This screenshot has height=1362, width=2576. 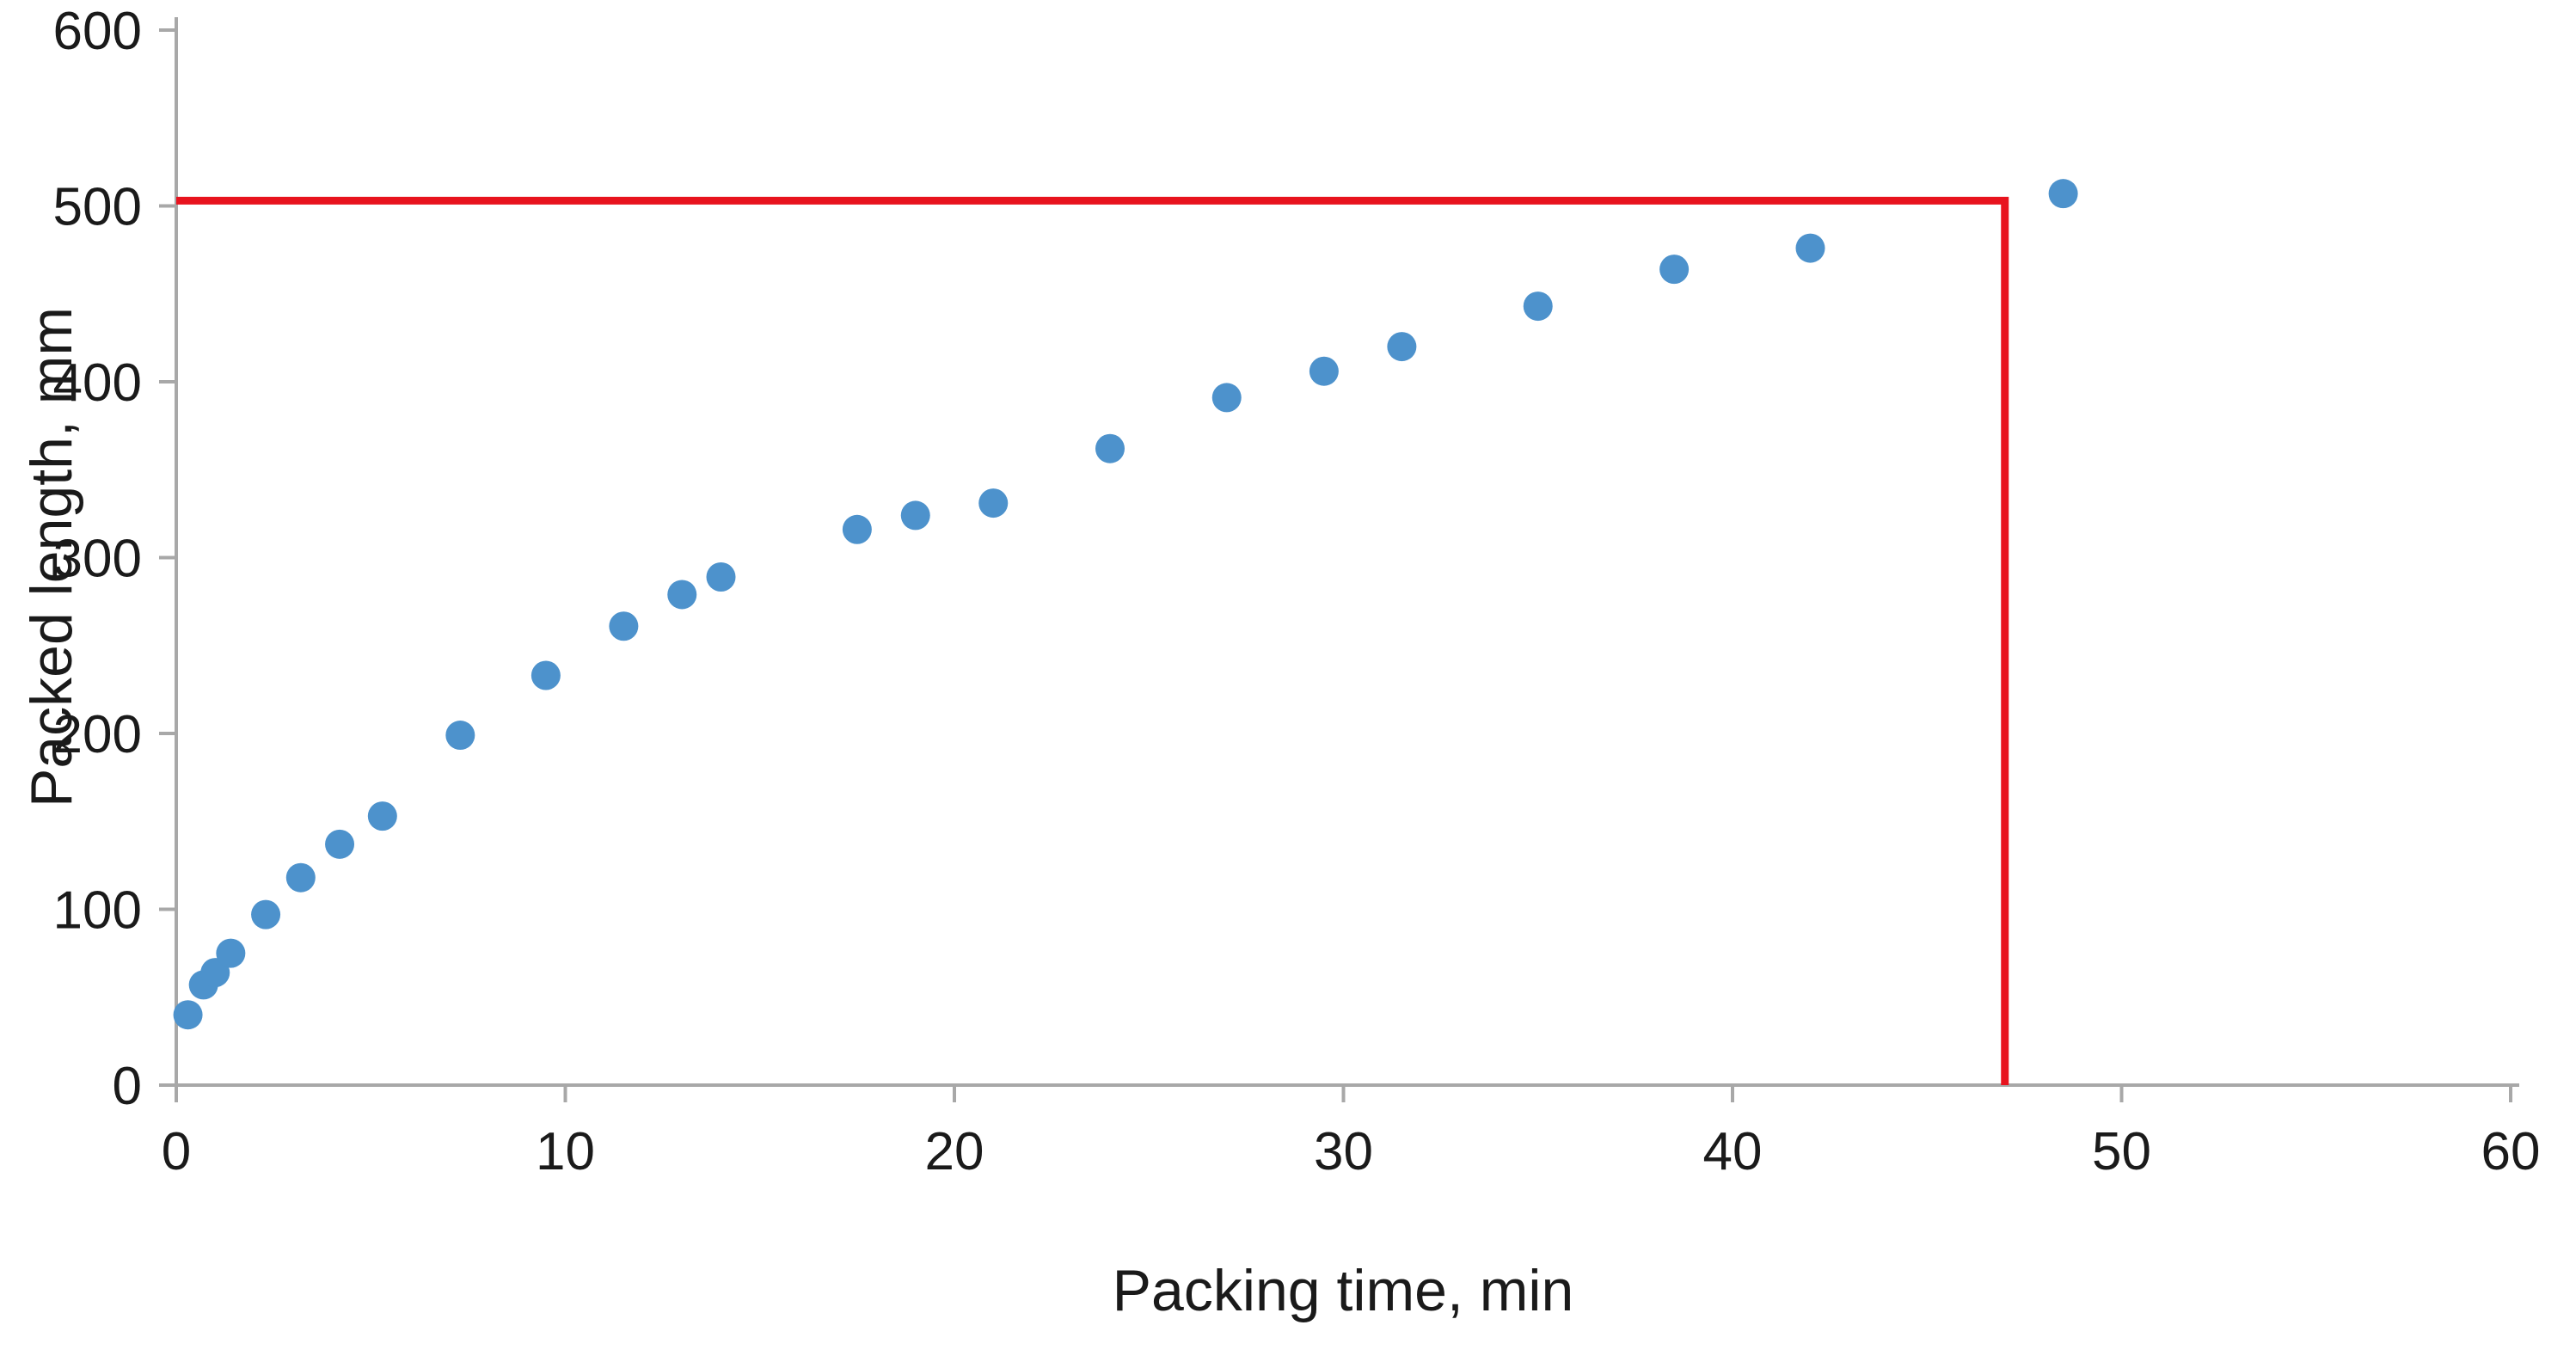 I want to click on y-tick-label: 600, so click(x=97, y=31).